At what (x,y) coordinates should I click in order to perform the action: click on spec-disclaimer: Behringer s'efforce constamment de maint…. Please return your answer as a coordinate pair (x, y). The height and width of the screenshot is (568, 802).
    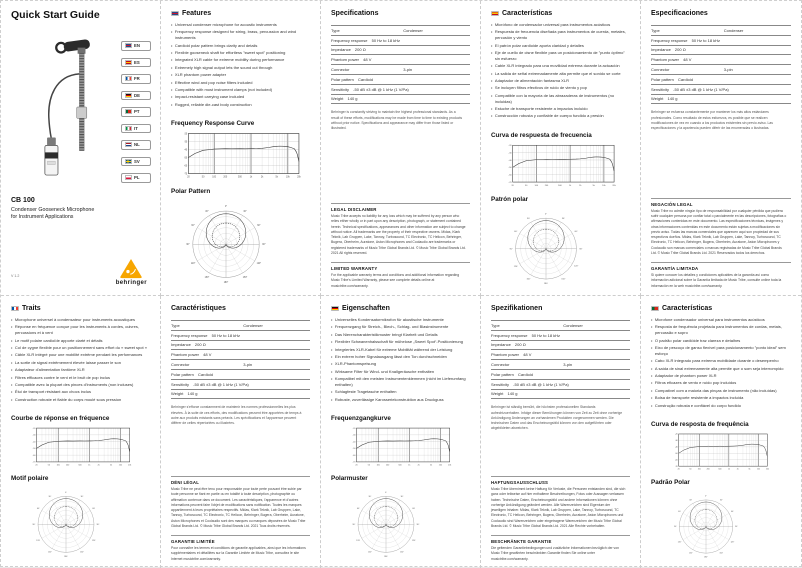
    Looking at the image, I should click on (236, 415).